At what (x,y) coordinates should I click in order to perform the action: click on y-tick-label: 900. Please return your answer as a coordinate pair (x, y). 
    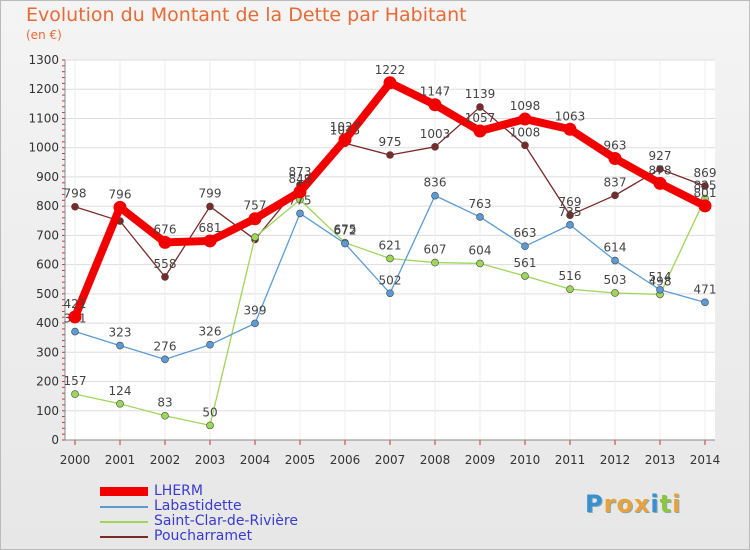
    Looking at the image, I should click on (47, 177).